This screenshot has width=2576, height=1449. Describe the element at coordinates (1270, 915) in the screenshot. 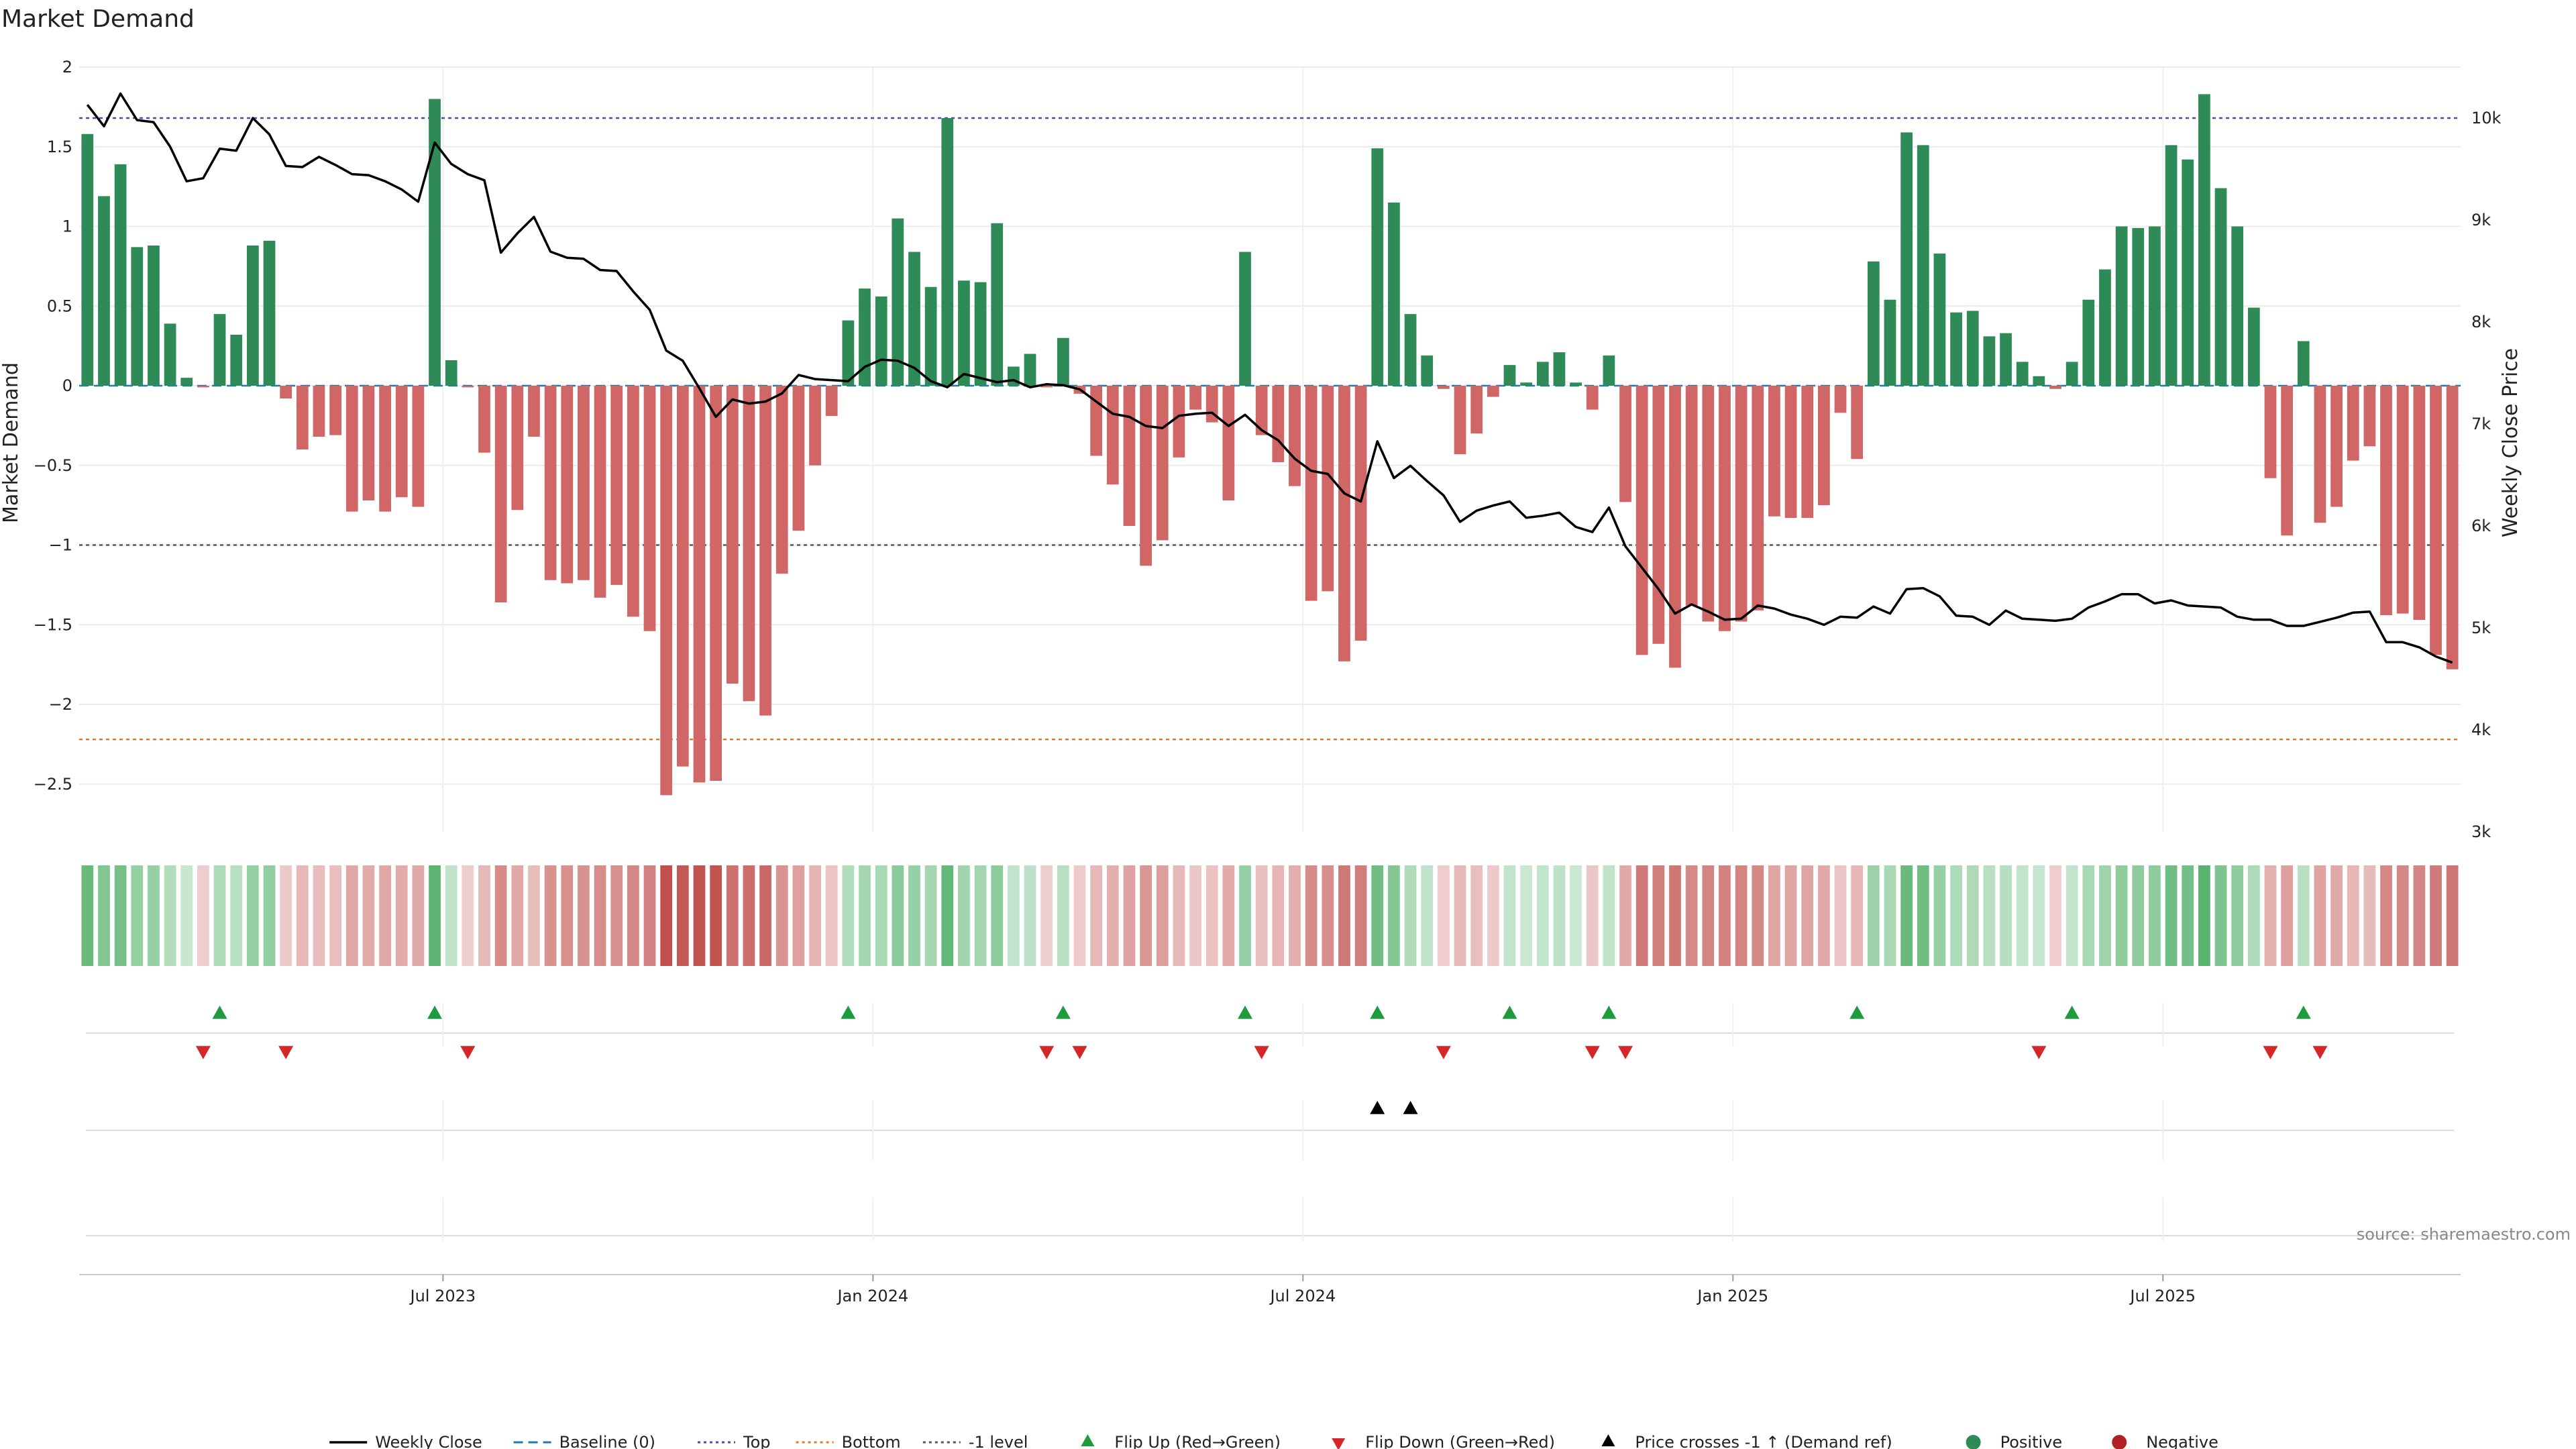

I see `demand-heat-strip` at that location.